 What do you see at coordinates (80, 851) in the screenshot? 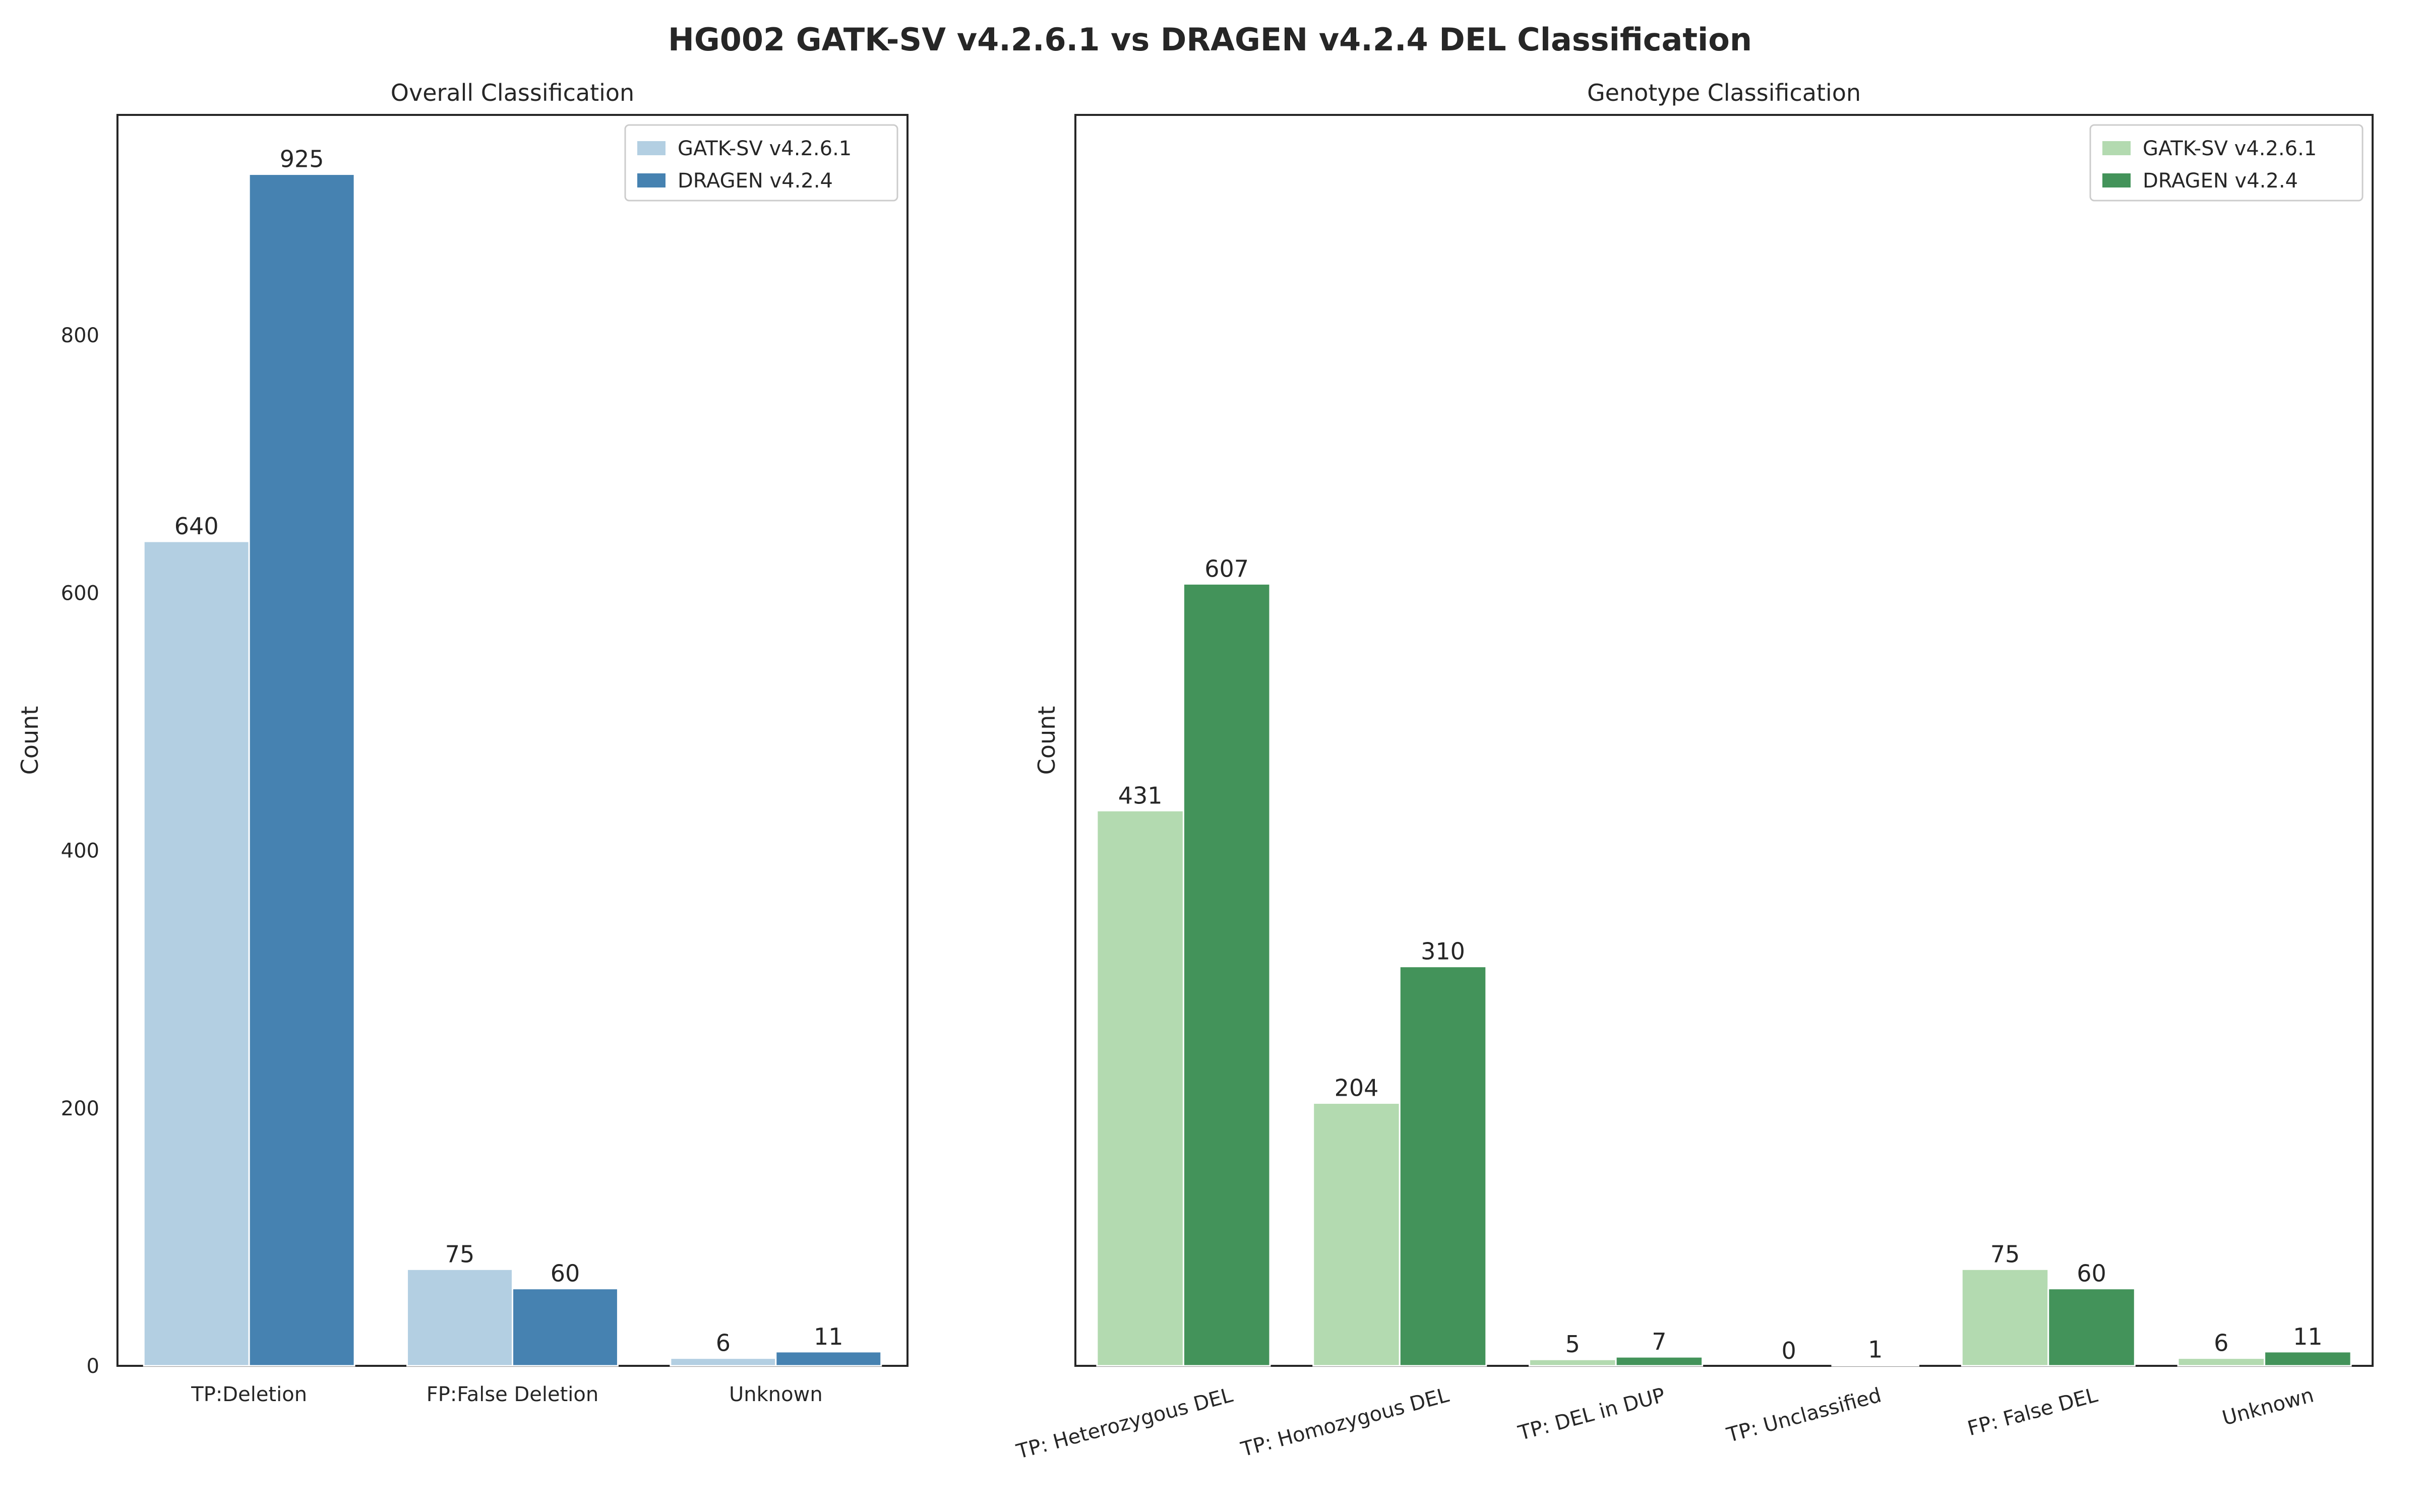
I see `y-tick-label: 400` at bounding box center [80, 851].